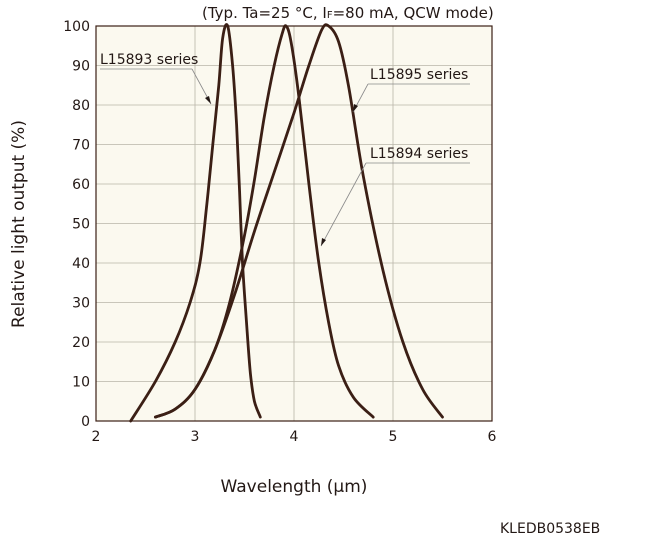 The width and height of the screenshot is (646, 560). I want to click on y-tick-label: 70, so click(81, 146).